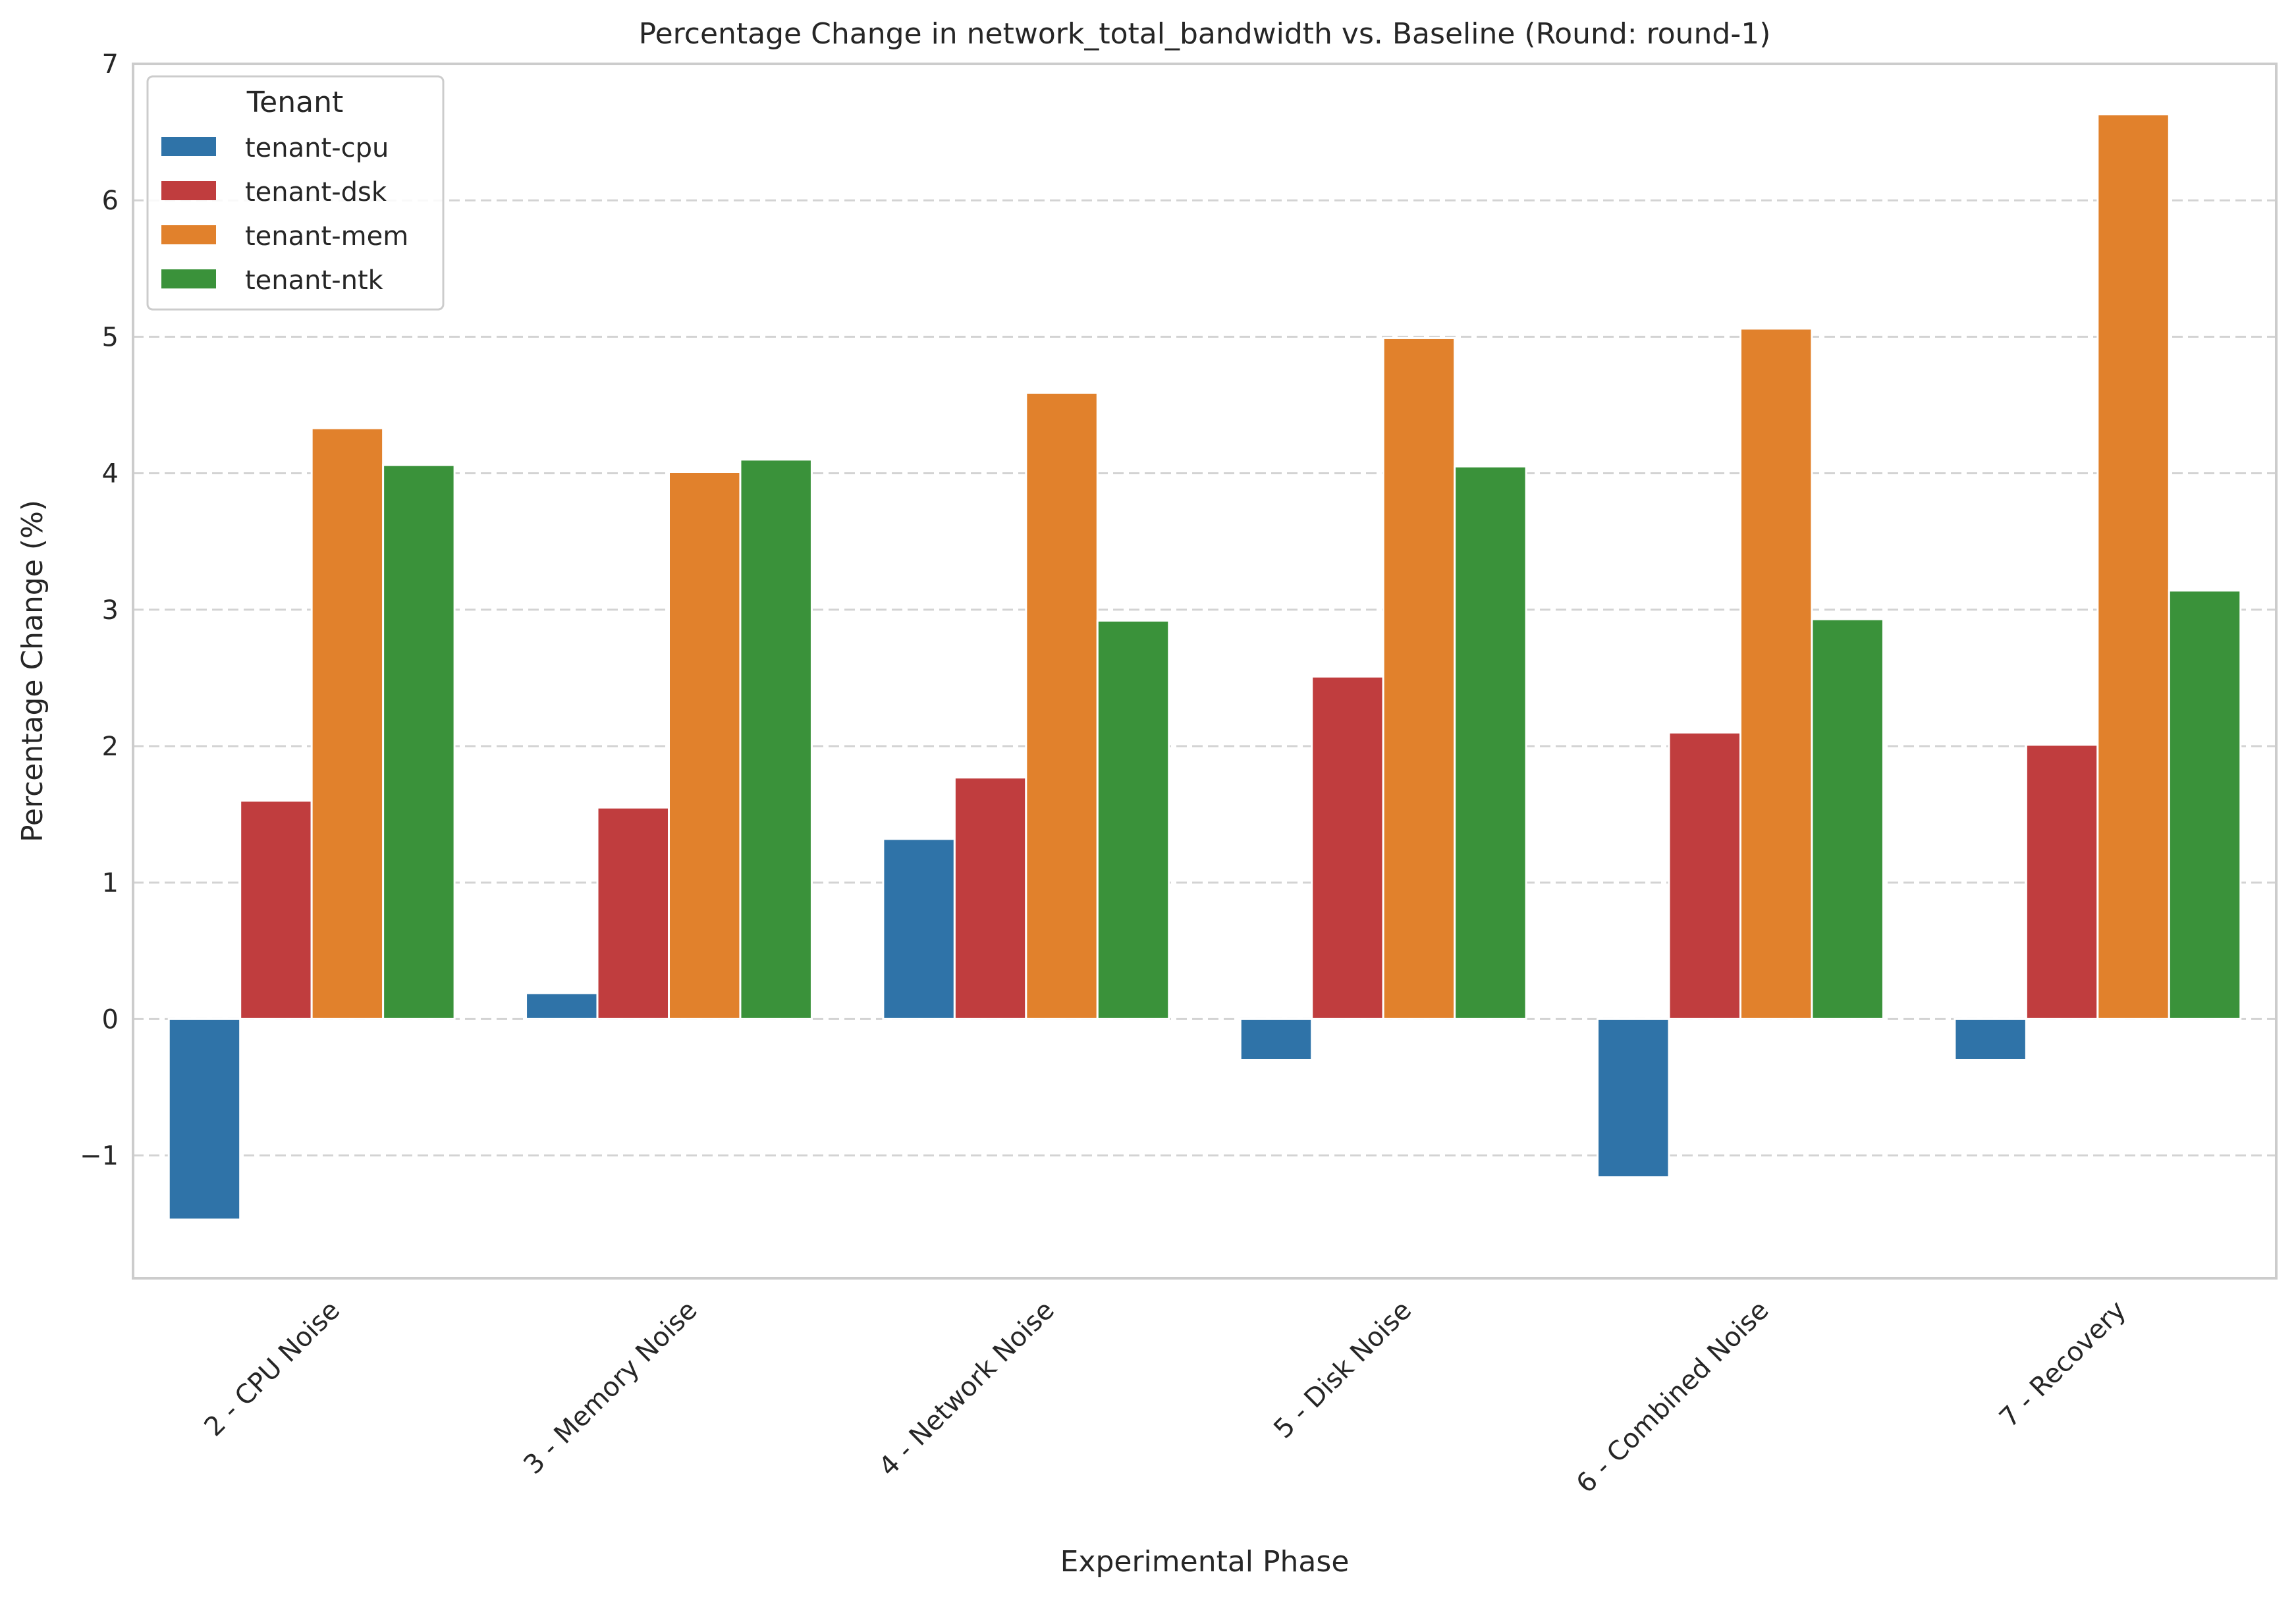 This screenshot has width=2296, height=1597. What do you see at coordinates (110, 747) in the screenshot?
I see `y-tick-label: 2` at bounding box center [110, 747].